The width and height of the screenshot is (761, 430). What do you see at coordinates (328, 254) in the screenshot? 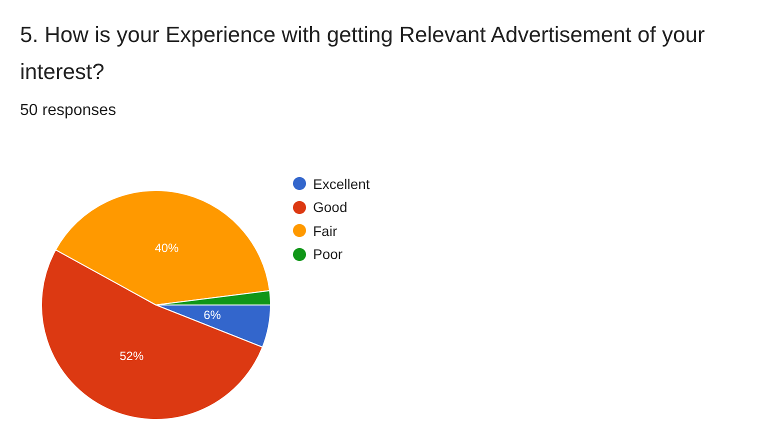
I see `legend-label: Poor` at bounding box center [328, 254].